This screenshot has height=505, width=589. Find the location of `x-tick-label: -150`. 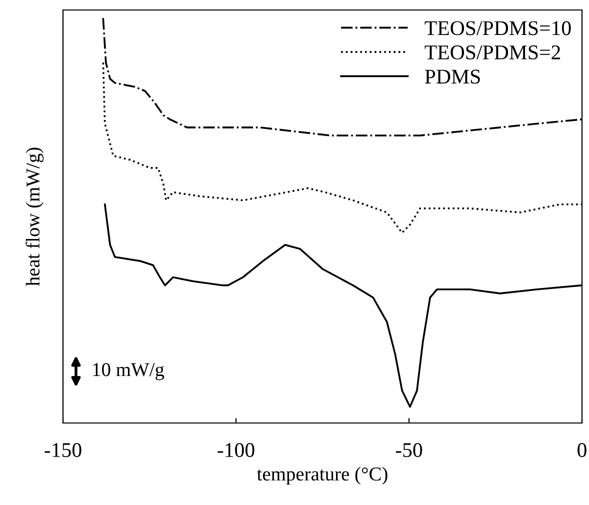

x-tick-label: -150 is located at coordinates (63, 450).